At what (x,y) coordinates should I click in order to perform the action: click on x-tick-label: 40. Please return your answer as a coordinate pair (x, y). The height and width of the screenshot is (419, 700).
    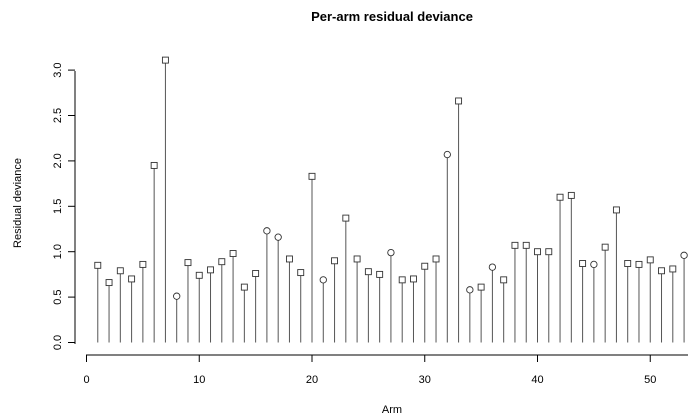
    Looking at the image, I should click on (537, 380).